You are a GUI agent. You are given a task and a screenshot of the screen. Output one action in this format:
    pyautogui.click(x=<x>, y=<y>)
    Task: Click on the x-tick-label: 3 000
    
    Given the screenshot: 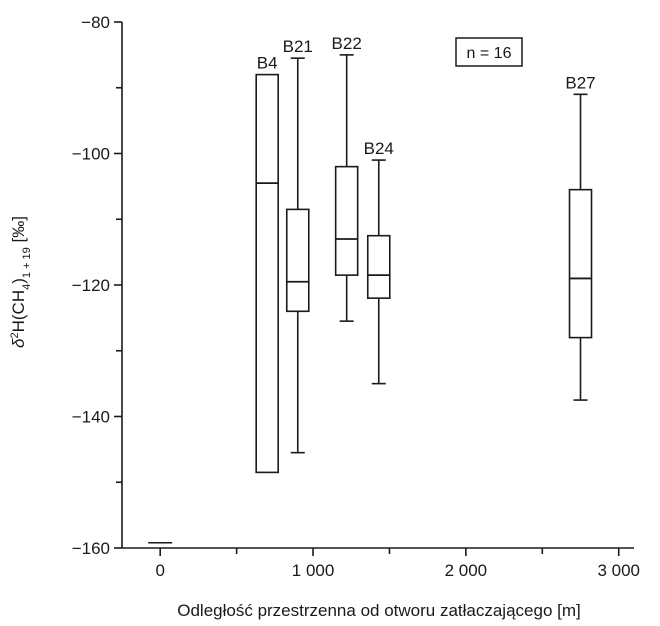 What is the action you would take?
    pyautogui.click(x=618, y=570)
    